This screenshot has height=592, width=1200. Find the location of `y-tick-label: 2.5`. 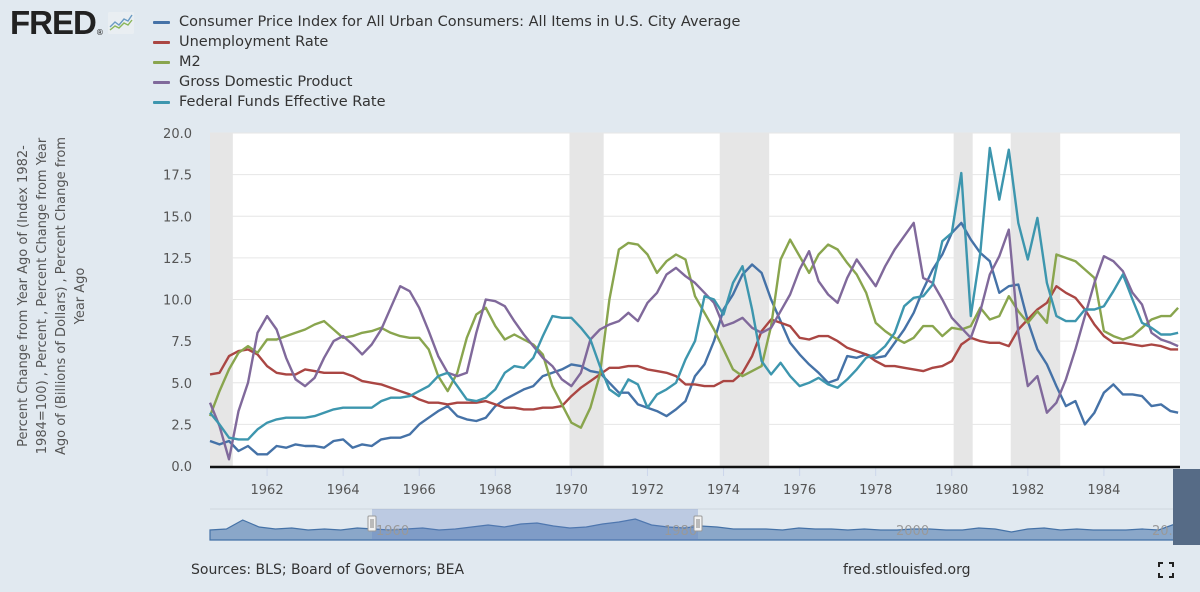

y-tick-label: 2.5 is located at coordinates (181, 425).